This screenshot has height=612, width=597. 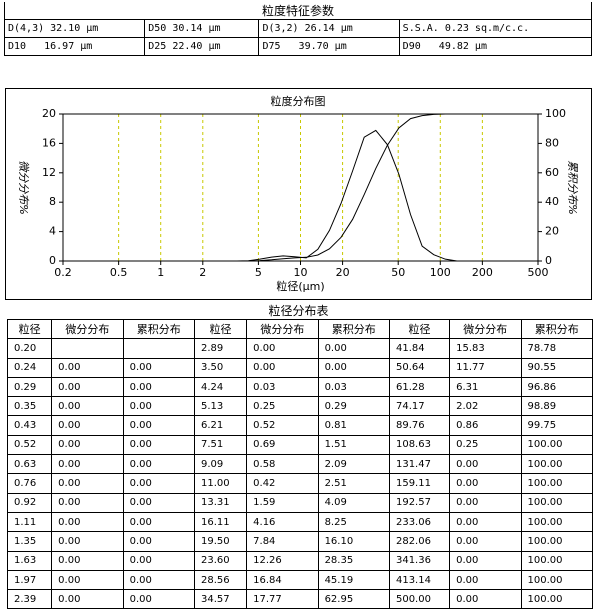 I want to click on table-cell: 6.21, so click(x=220, y=425).